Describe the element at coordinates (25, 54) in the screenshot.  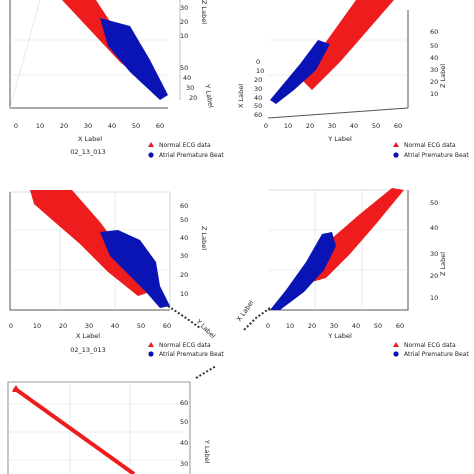
I see `panel-1-grid` at that location.